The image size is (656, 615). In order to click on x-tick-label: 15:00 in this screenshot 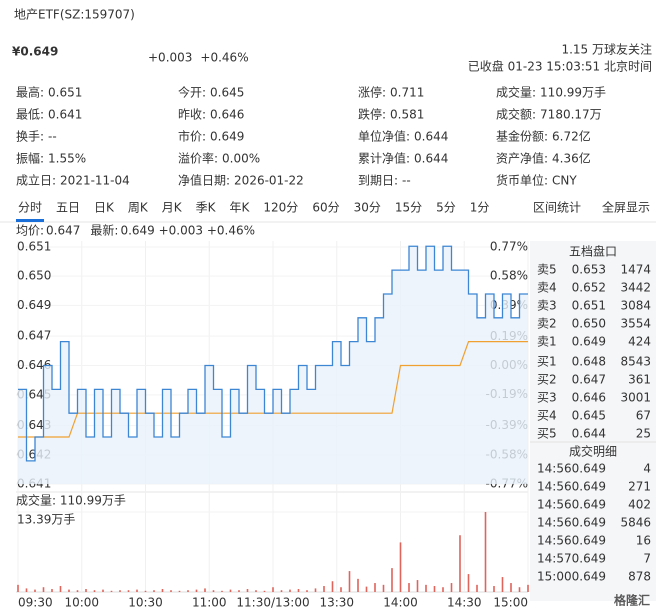, I will do `click(510, 603)`.